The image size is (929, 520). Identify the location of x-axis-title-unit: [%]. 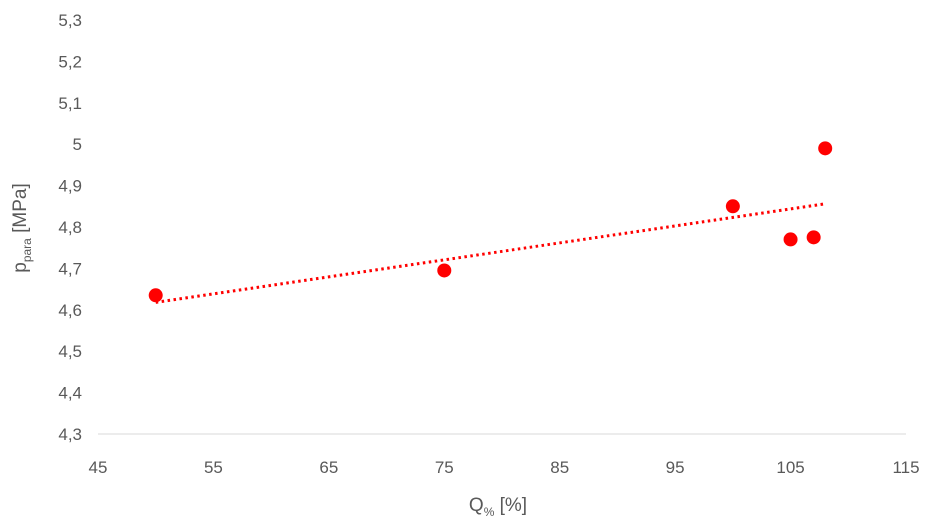
(510, 505).